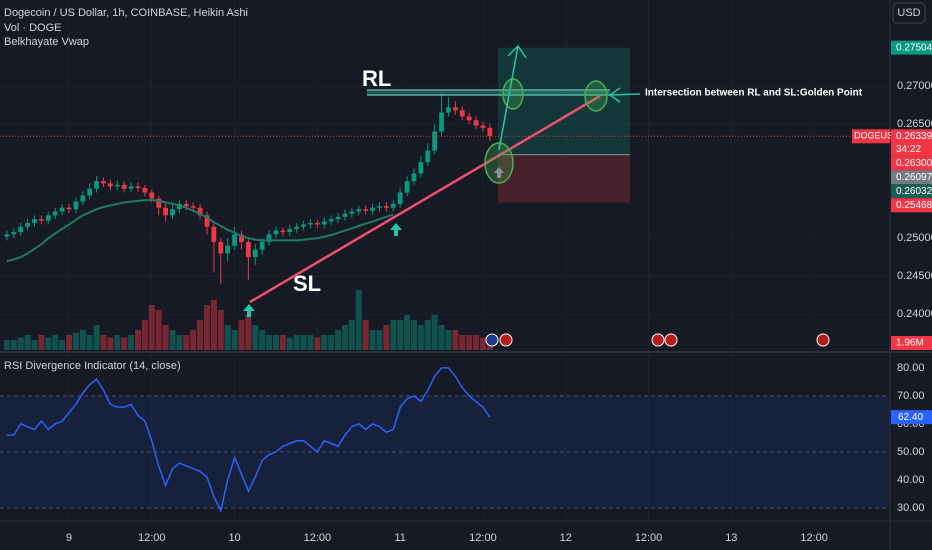 Image resolution: width=932 pixels, height=550 pixels. I want to click on price-marker-label: 0.26032, so click(914, 191).